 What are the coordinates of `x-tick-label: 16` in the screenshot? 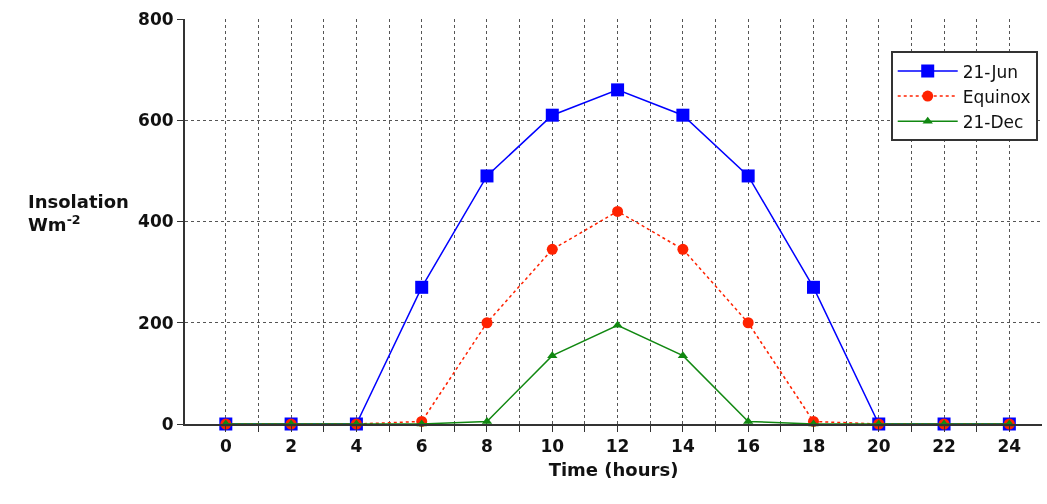 It's located at (748, 446).